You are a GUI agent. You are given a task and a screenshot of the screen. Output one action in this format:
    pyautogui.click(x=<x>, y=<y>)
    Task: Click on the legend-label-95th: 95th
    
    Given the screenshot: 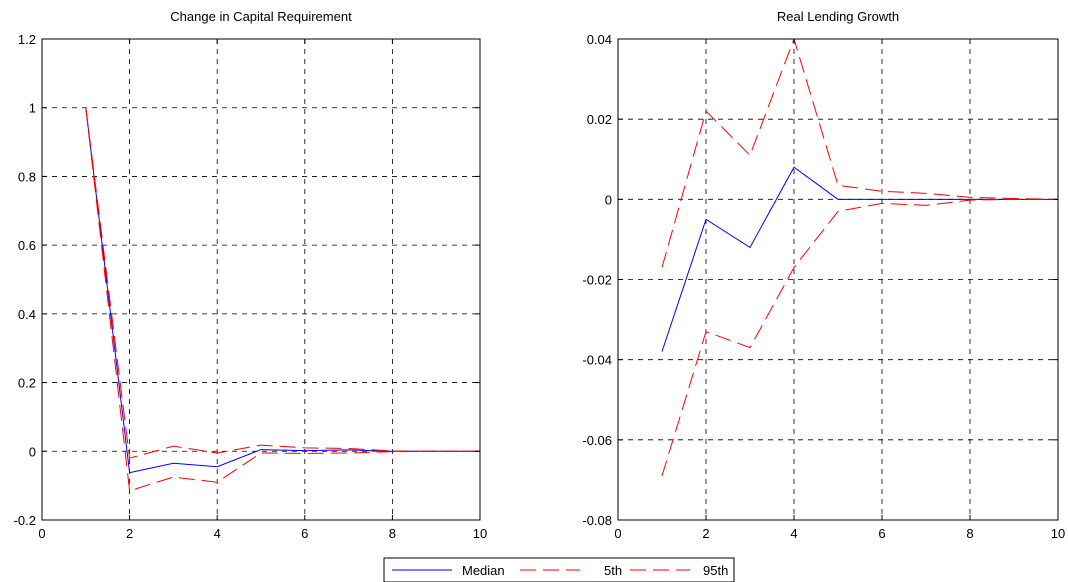 What is the action you would take?
    pyautogui.click(x=715, y=570)
    